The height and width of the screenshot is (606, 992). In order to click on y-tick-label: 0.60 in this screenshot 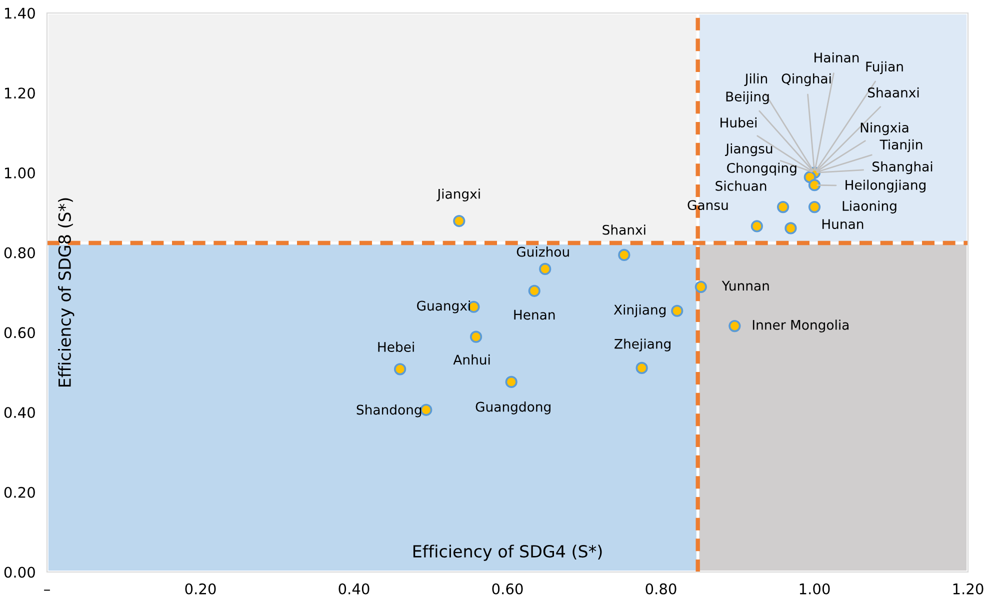, I will do `click(19, 332)`.